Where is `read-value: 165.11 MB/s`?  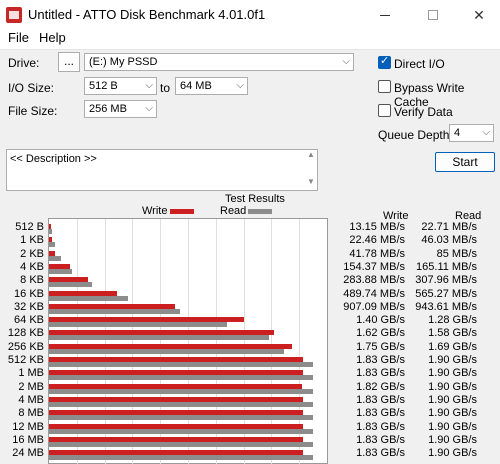 read-value: 165.11 MB/s is located at coordinates (446, 266).